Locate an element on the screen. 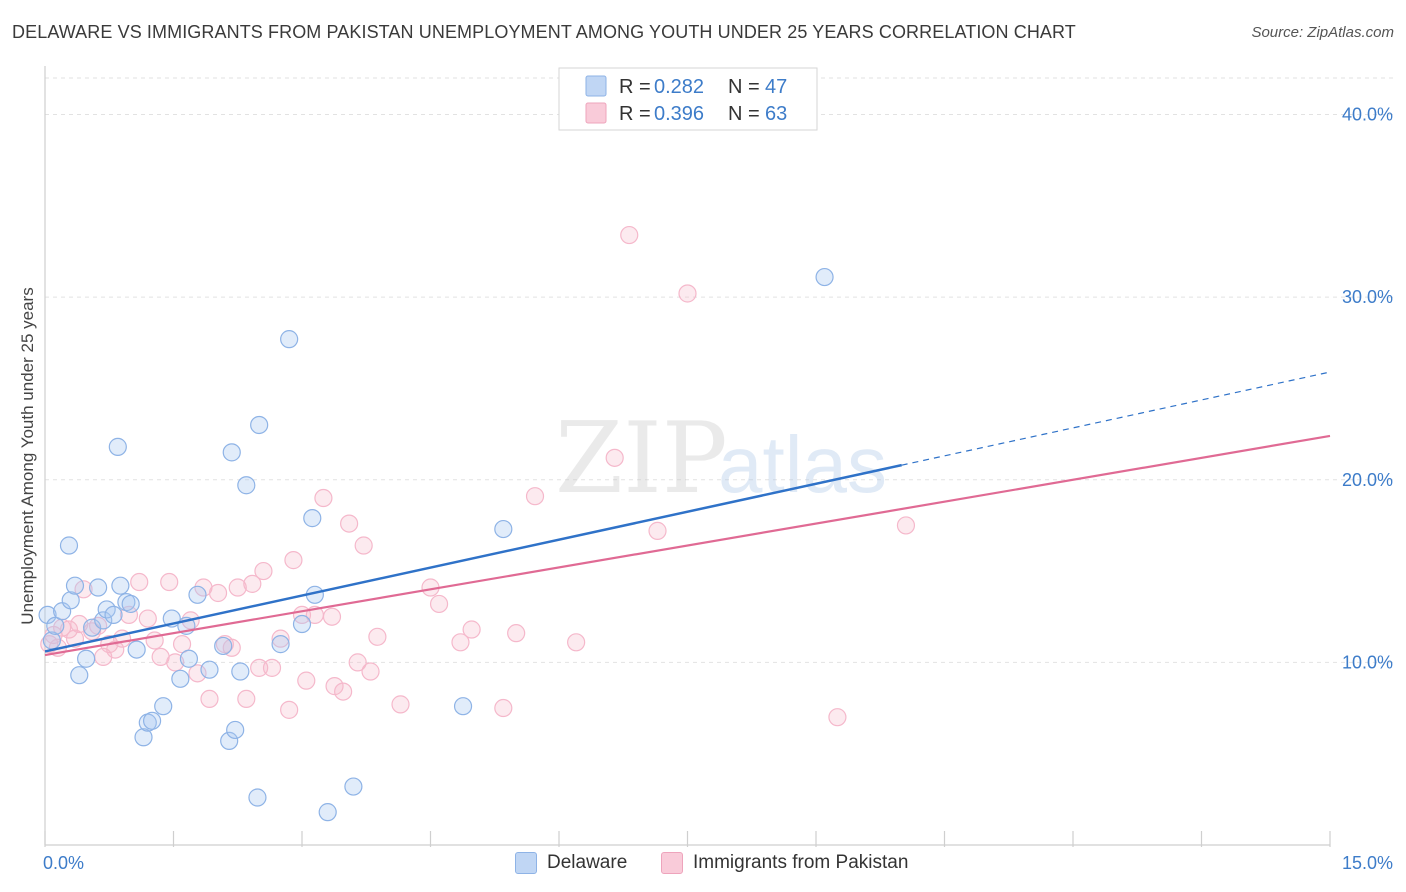  legend-pakistan-n-label: N = is located at coordinates (744, 114).